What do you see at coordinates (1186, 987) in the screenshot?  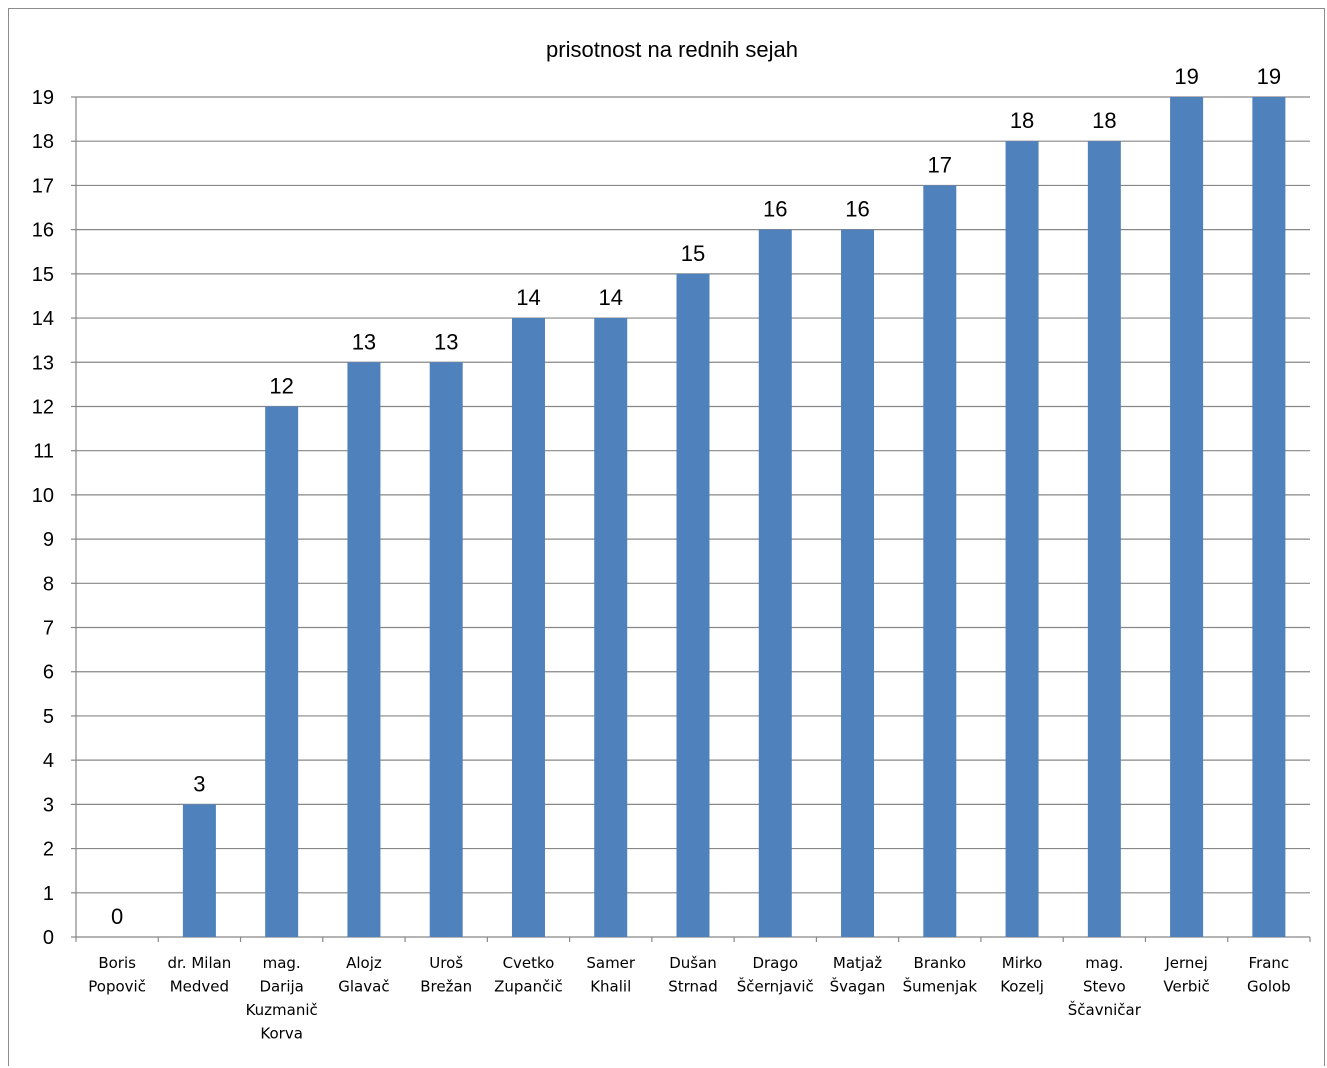 I see `x-tick-label-line: Verbič` at bounding box center [1186, 987].